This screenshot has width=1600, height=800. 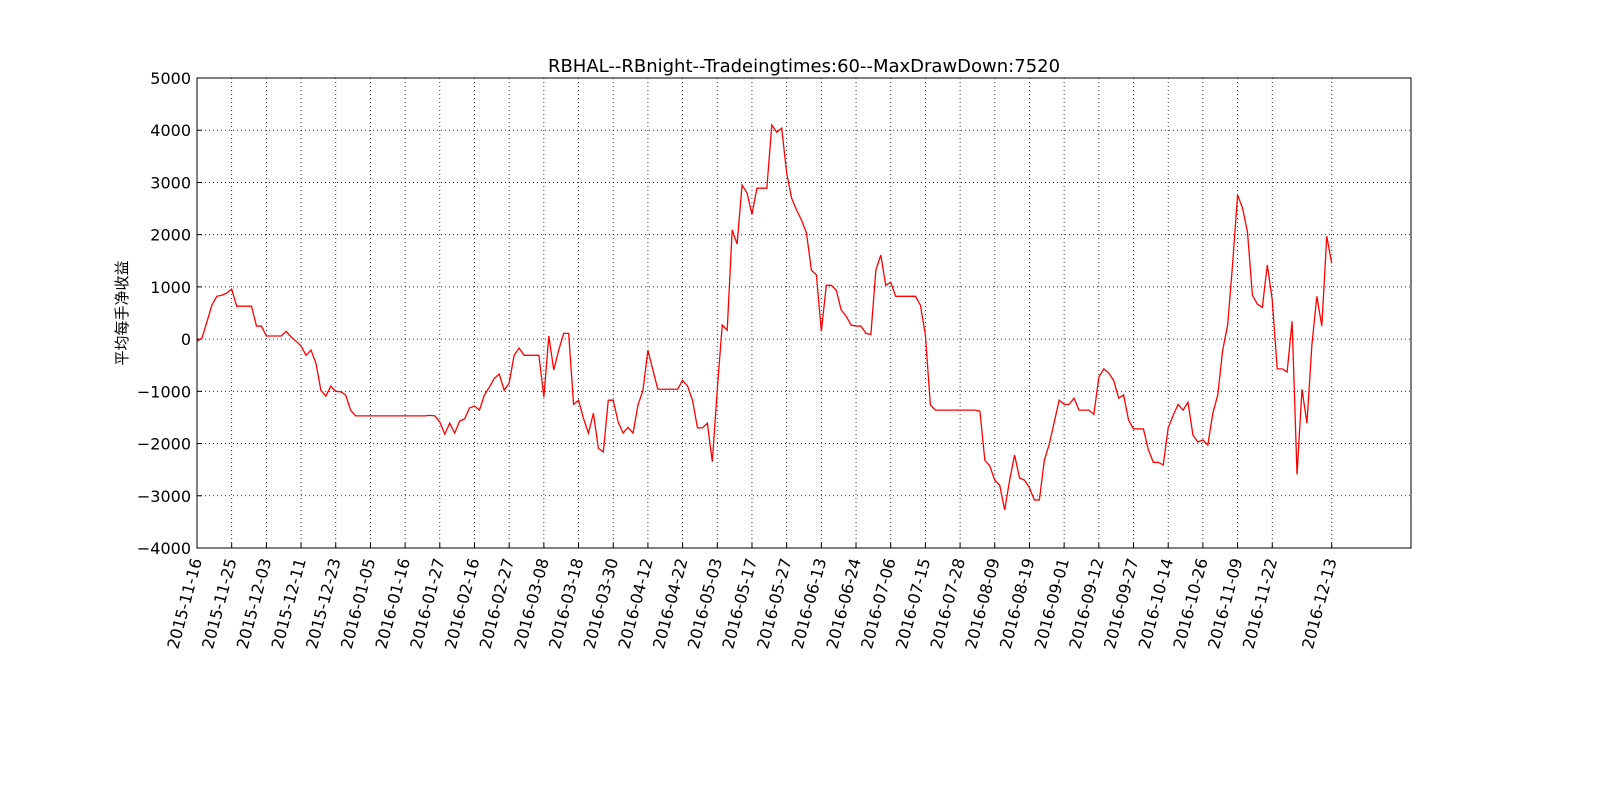 What do you see at coordinates (219, 603) in the screenshot?
I see `x-tick-label: 2015-11-25` at bounding box center [219, 603].